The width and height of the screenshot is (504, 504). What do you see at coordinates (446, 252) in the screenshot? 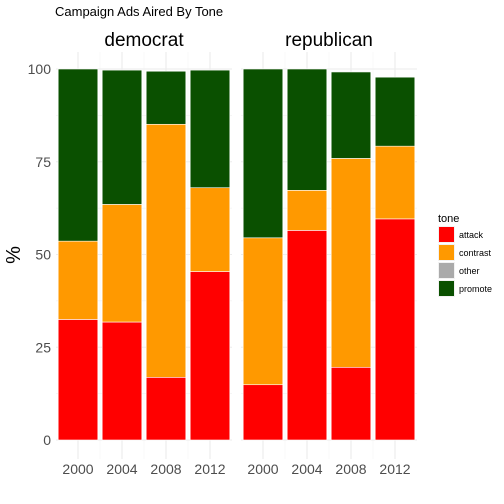
I see `legend-key-contrast` at bounding box center [446, 252].